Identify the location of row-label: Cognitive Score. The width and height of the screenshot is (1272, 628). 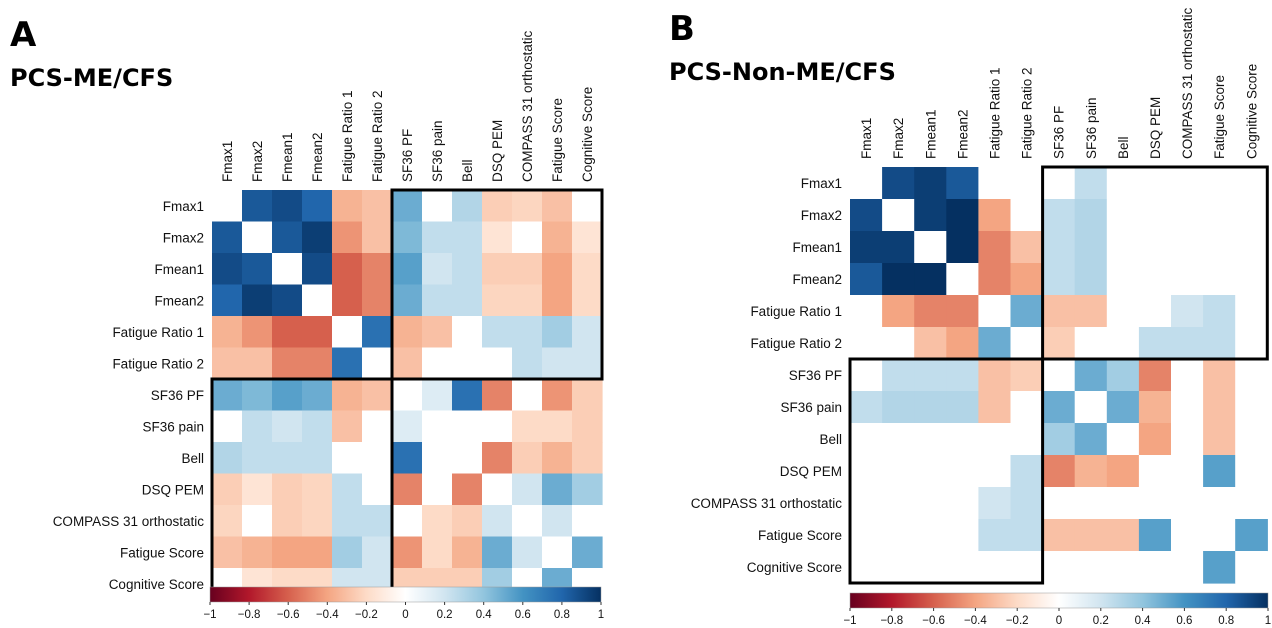
(794, 567).